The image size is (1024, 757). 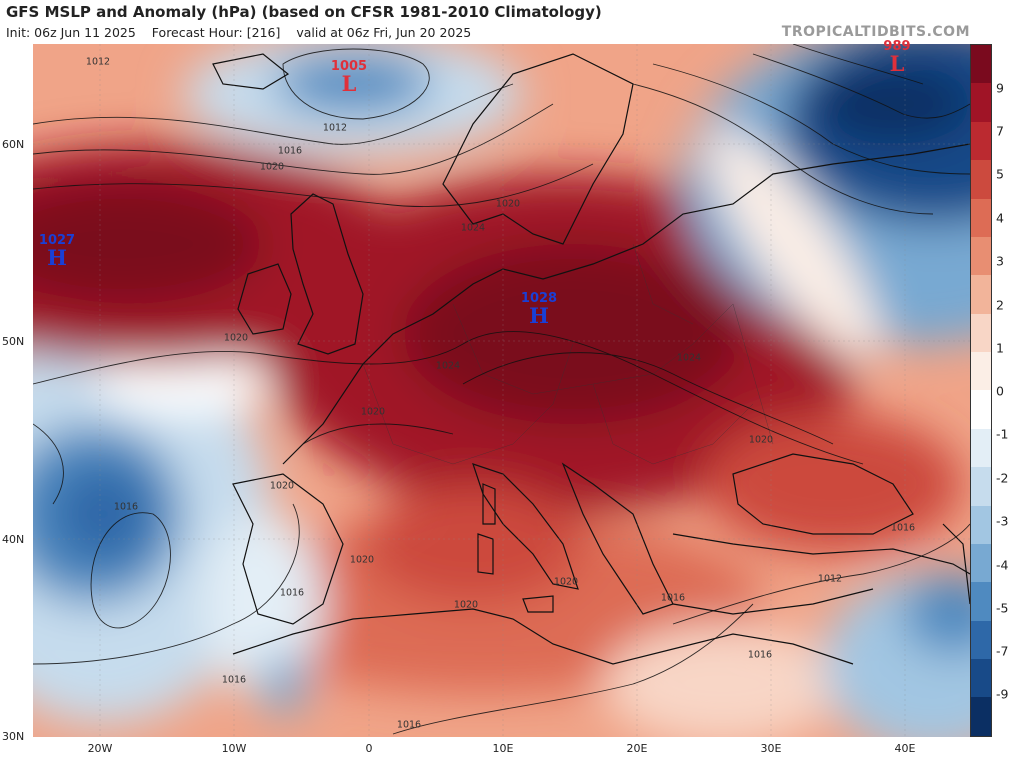 What do you see at coordinates (1000, 261) in the screenshot?
I see `colorbar-tick-label: 3` at bounding box center [1000, 261].